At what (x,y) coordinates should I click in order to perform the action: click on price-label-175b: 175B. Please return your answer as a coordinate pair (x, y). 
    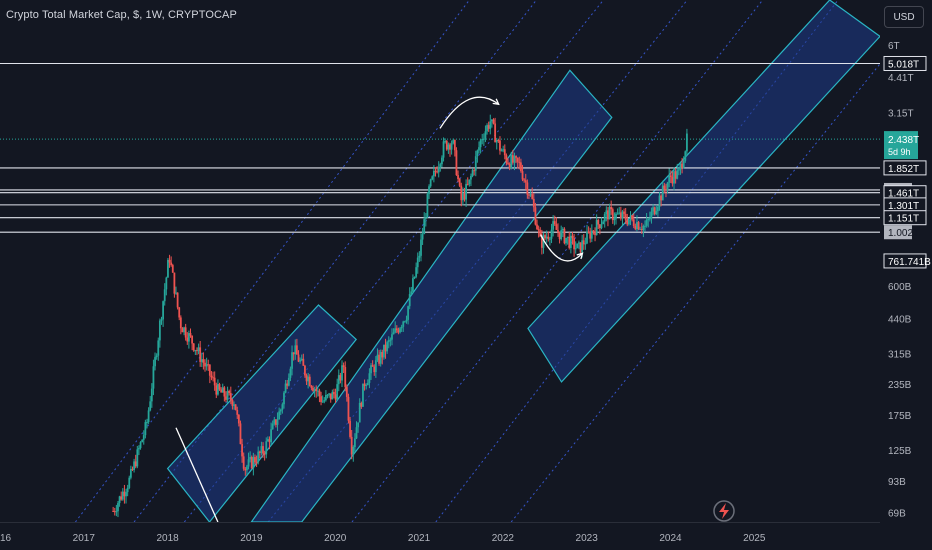
    Looking at the image, I should click on (900, 416).